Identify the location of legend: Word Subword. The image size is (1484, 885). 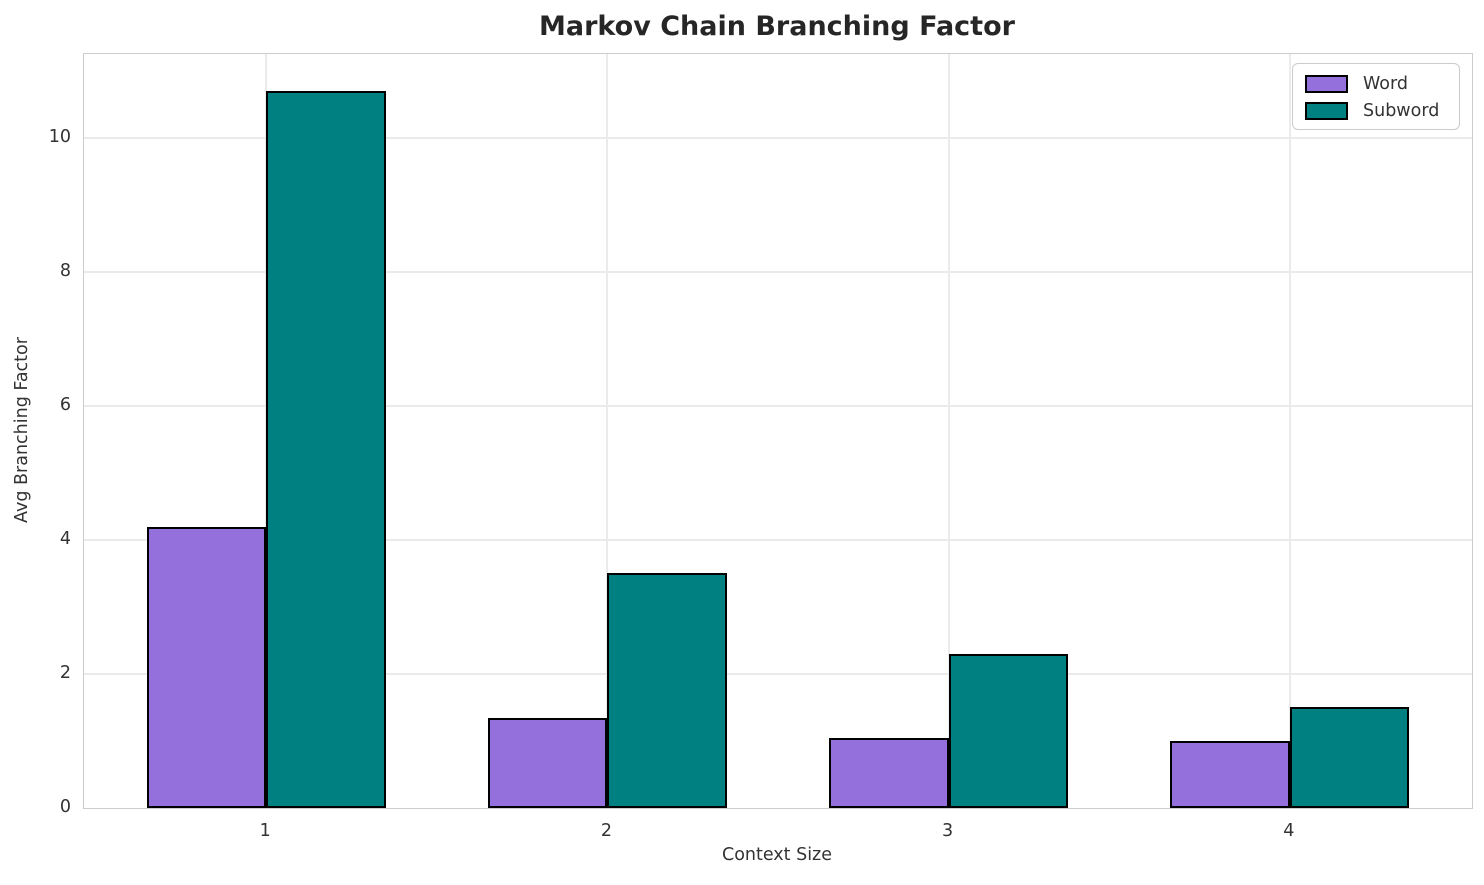
(1376, 96).